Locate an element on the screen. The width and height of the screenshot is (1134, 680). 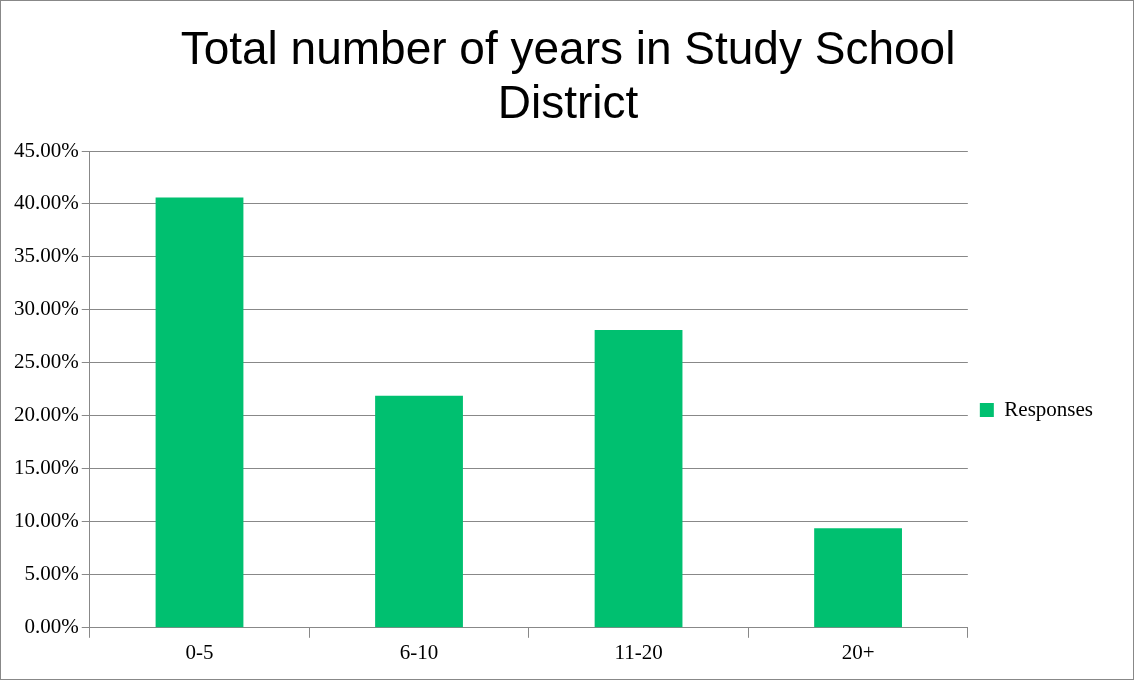
x-tick-label: 20+ is located at coordinates (858, 651).